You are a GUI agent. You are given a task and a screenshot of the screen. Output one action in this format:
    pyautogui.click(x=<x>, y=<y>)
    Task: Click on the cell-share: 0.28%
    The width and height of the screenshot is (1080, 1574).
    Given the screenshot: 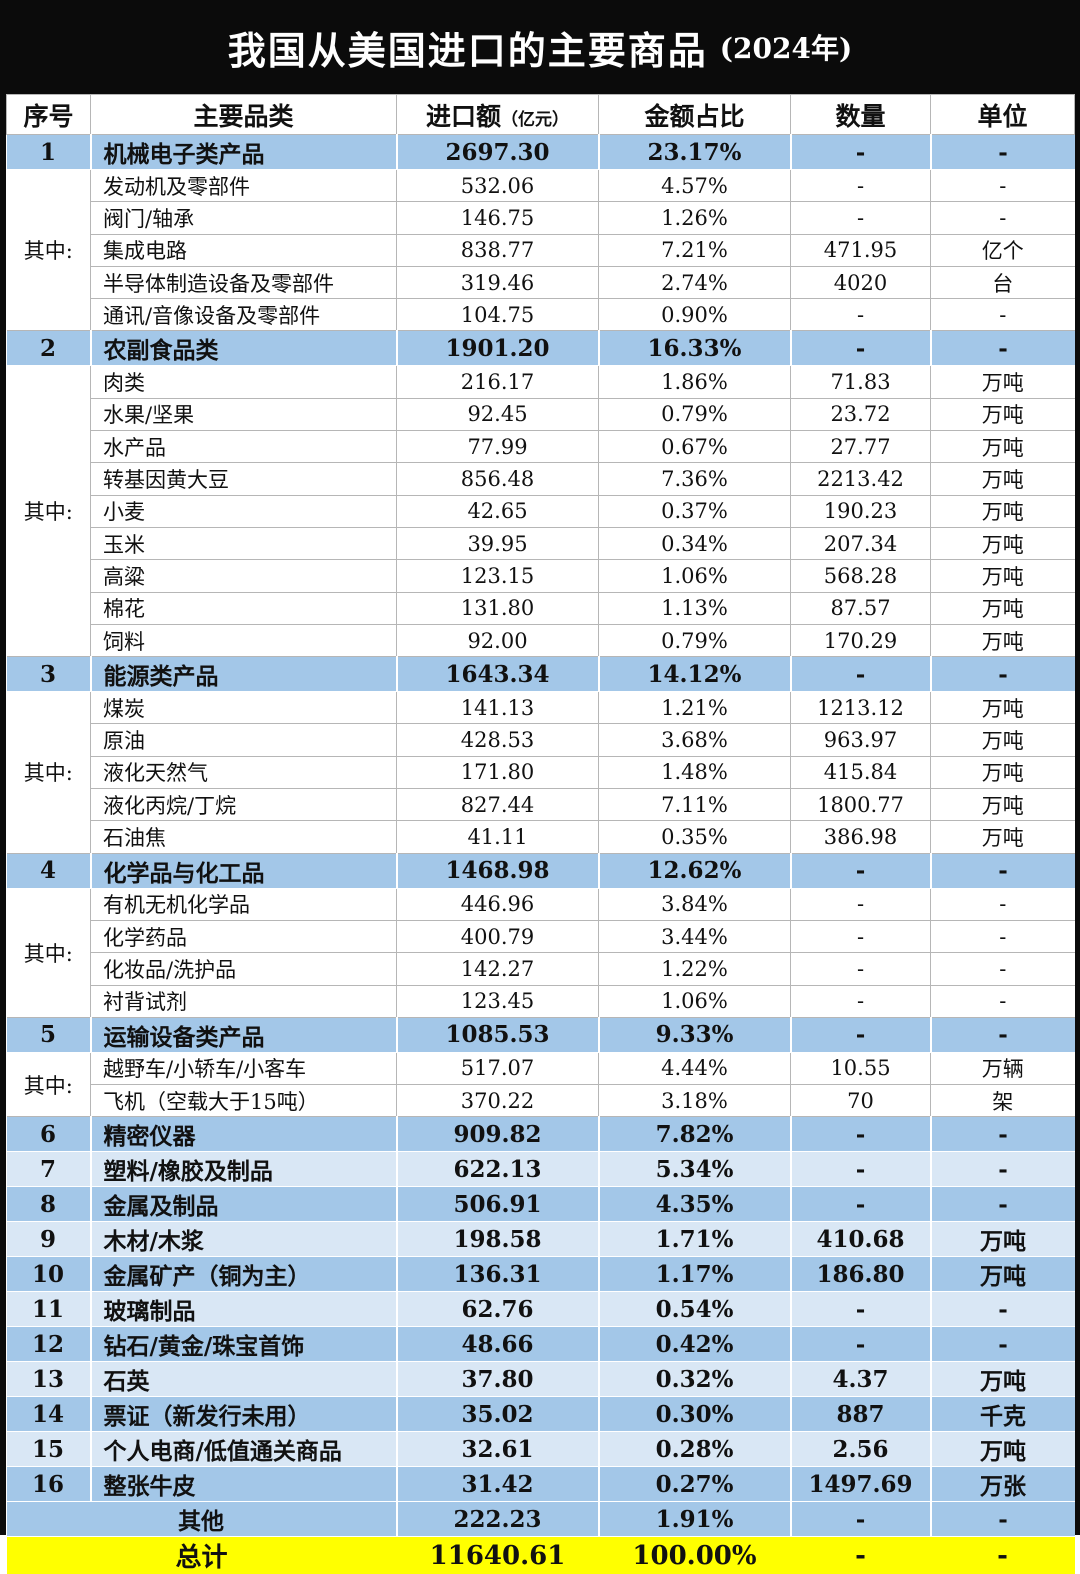 What is the action you would take?
    pyautogui.click(x=695, y=1449)
    